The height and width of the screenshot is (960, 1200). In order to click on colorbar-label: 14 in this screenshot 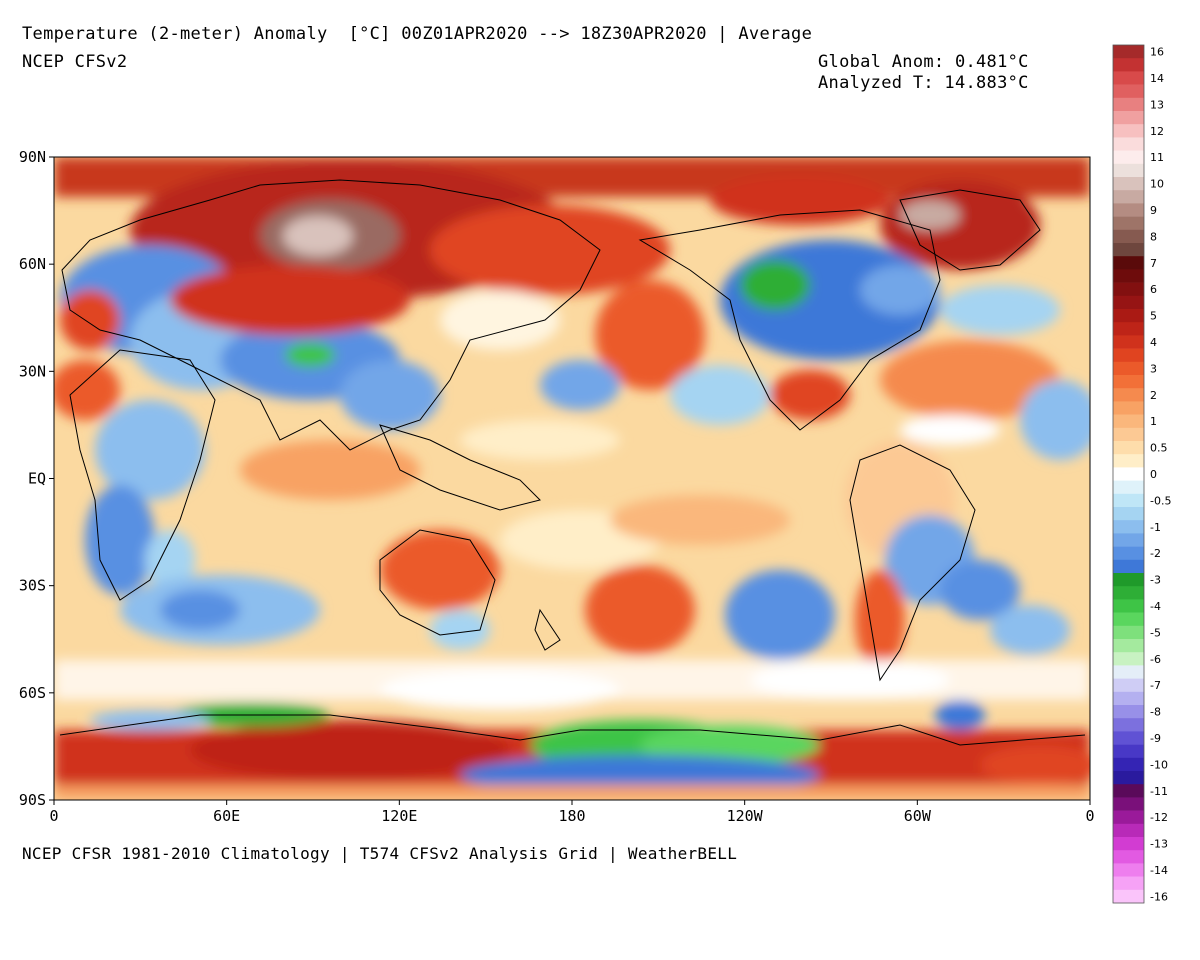, I will do `click(1157, 78)`.